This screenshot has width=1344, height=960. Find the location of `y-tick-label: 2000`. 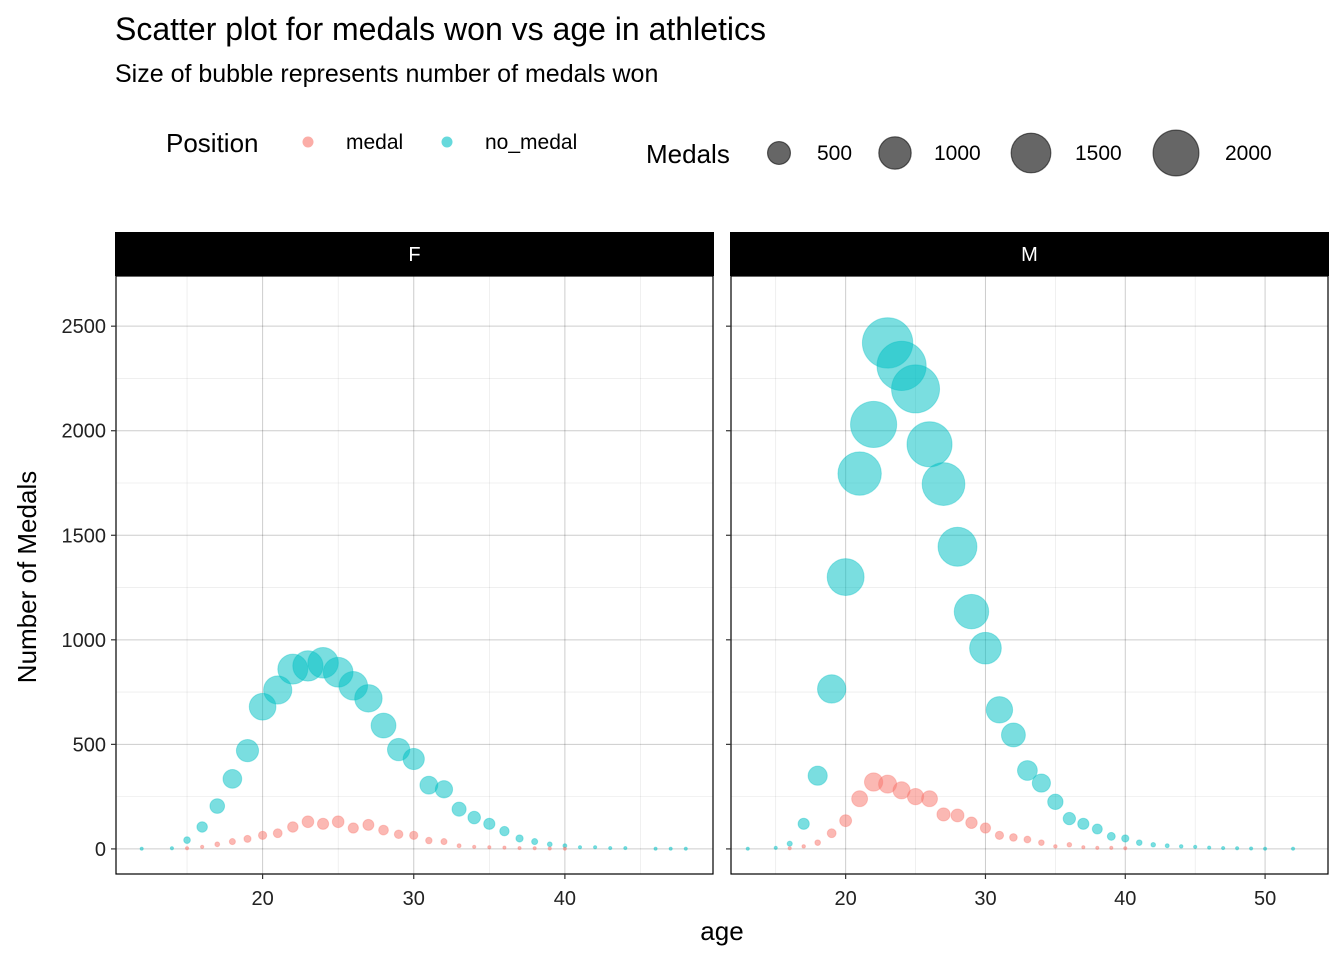

y-tick-label: 2000 is located at coordinates (84, 432).